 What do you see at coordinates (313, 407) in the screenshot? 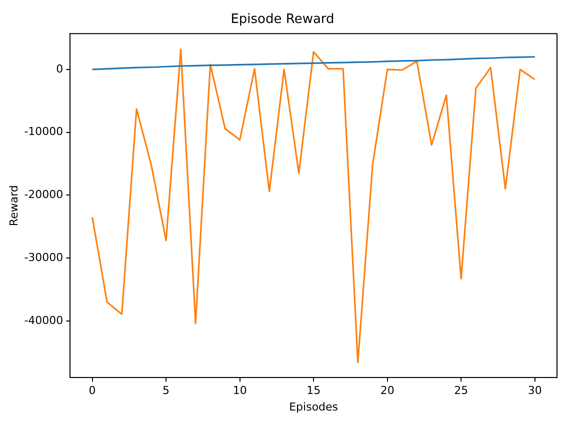
I see `x-axis-title: Episodes` at bounding box center [313, 407].